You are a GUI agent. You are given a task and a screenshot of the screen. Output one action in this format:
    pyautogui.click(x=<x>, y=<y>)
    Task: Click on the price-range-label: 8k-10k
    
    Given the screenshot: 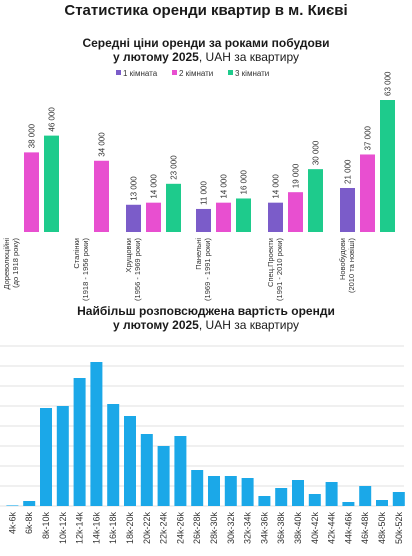 What is the action you would take?
    pyautogui.click(x=46, y=526)
    